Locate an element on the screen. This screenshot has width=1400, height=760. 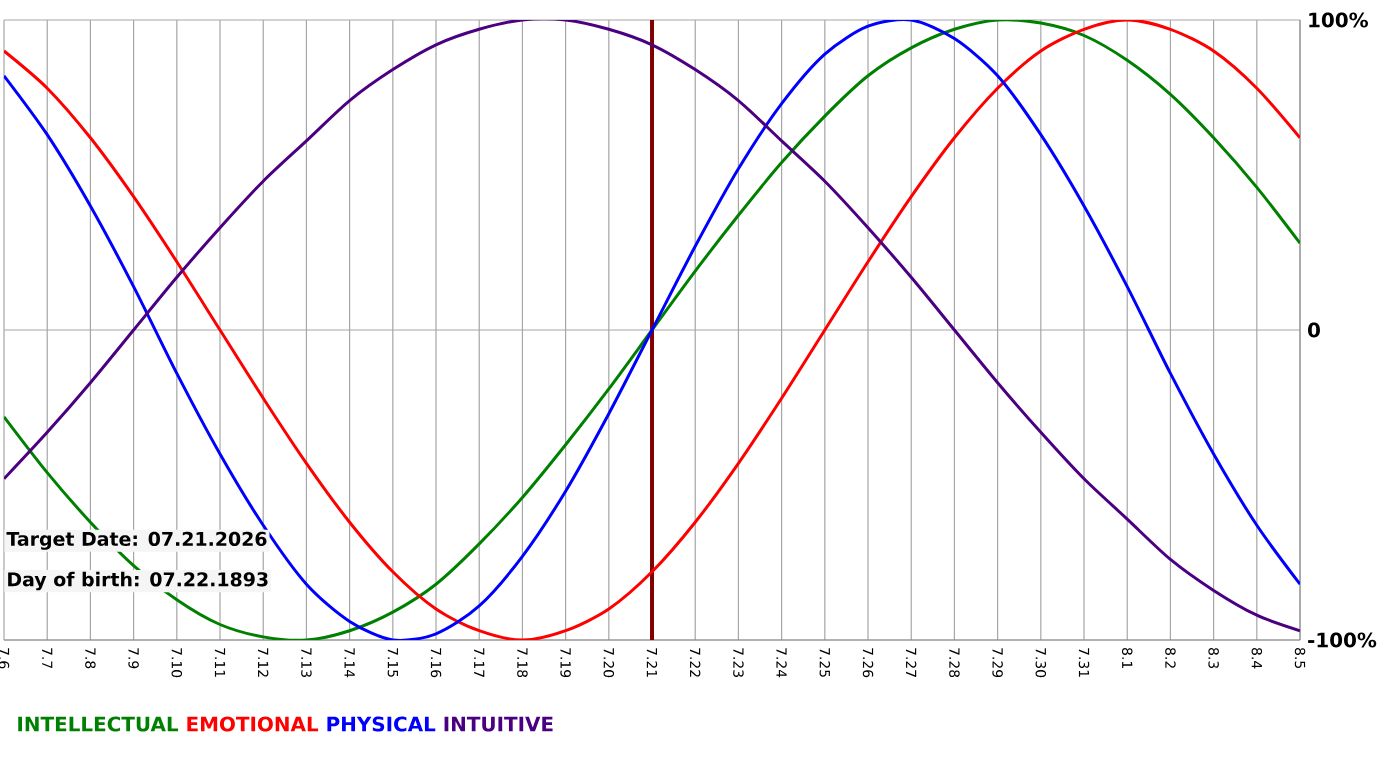
text: INTUITIVE is located at coordinates (498, 724).